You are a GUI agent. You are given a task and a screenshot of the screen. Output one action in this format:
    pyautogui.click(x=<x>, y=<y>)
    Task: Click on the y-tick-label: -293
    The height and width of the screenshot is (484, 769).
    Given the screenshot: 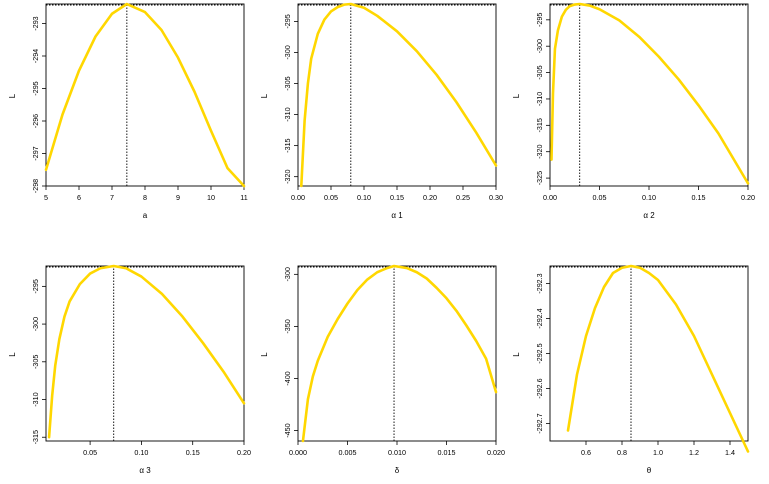 What is the action you would take?
    pyautogui.click(x=35, y=23)
    